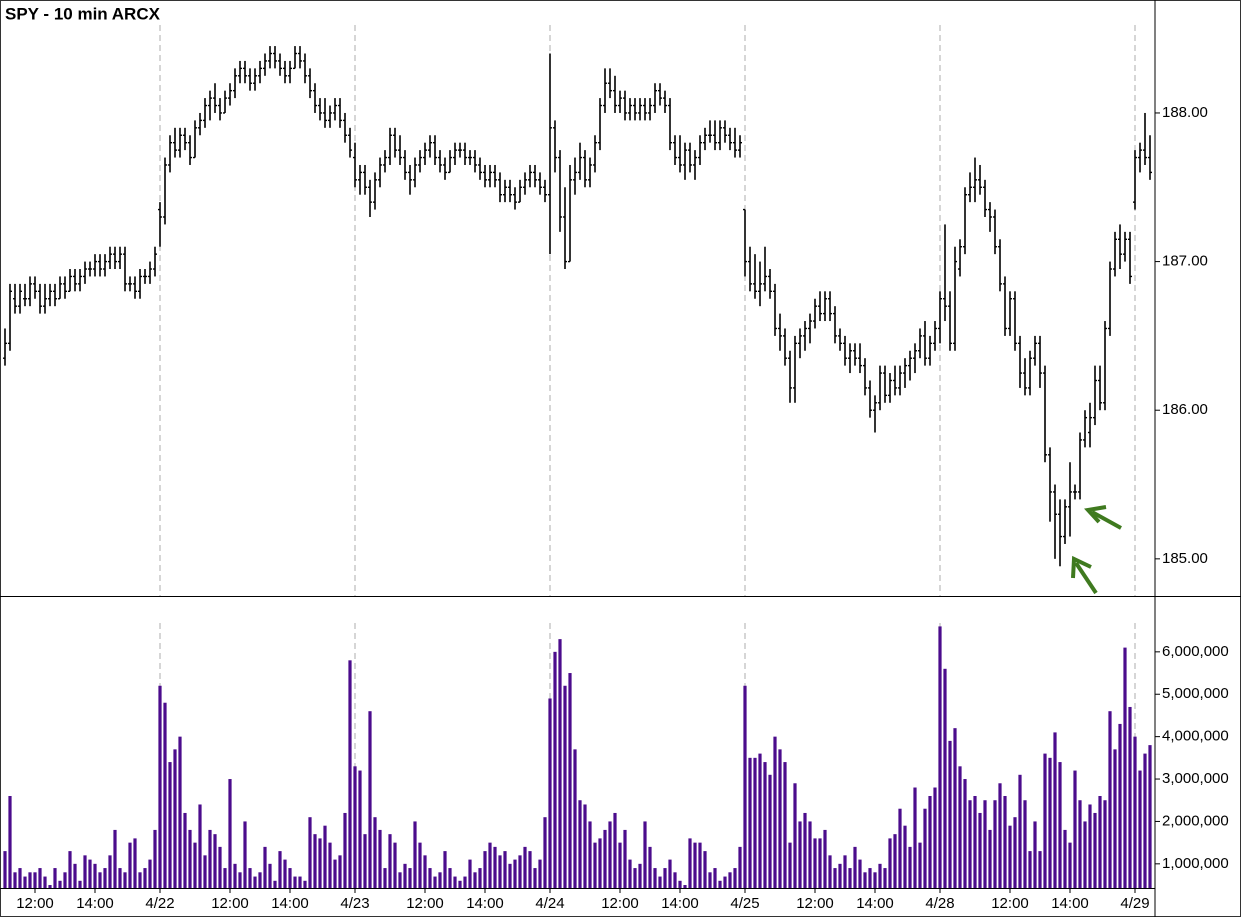  I want to click on y-tick-label: 186.00, so click(1185, 409).